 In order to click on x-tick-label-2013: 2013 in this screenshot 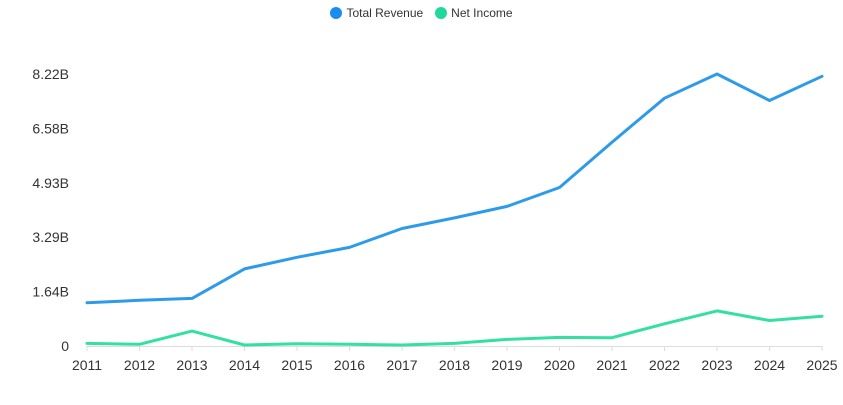, I will do `click(191, 365)`.